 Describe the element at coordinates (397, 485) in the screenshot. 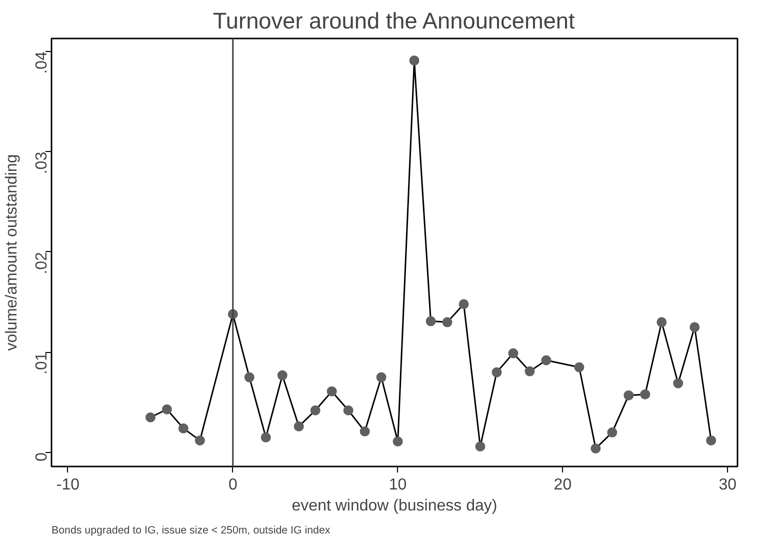

I see `x-tick-label: 10` at that location.